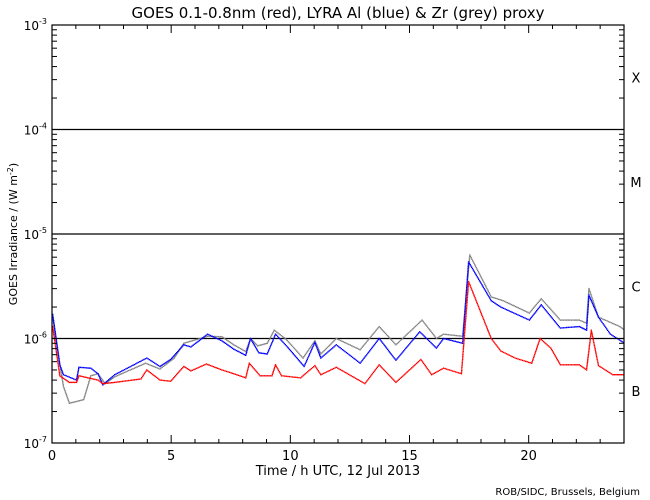 The height and width of the screenshot is (500, 650). I want to click on x-axis-label: Time / h UTC, 12 Jul 2013, so click(337, 471).